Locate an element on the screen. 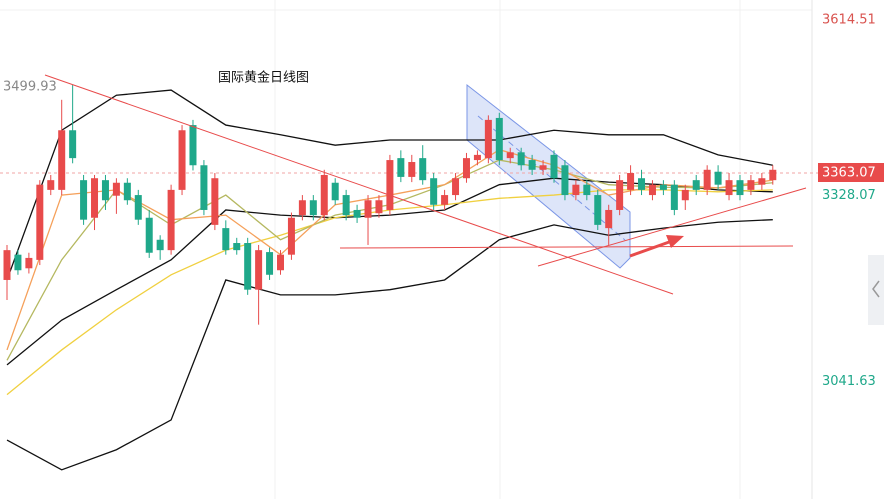  chart-title: 国际黄金日线图 is located at coordinates (263, 78).